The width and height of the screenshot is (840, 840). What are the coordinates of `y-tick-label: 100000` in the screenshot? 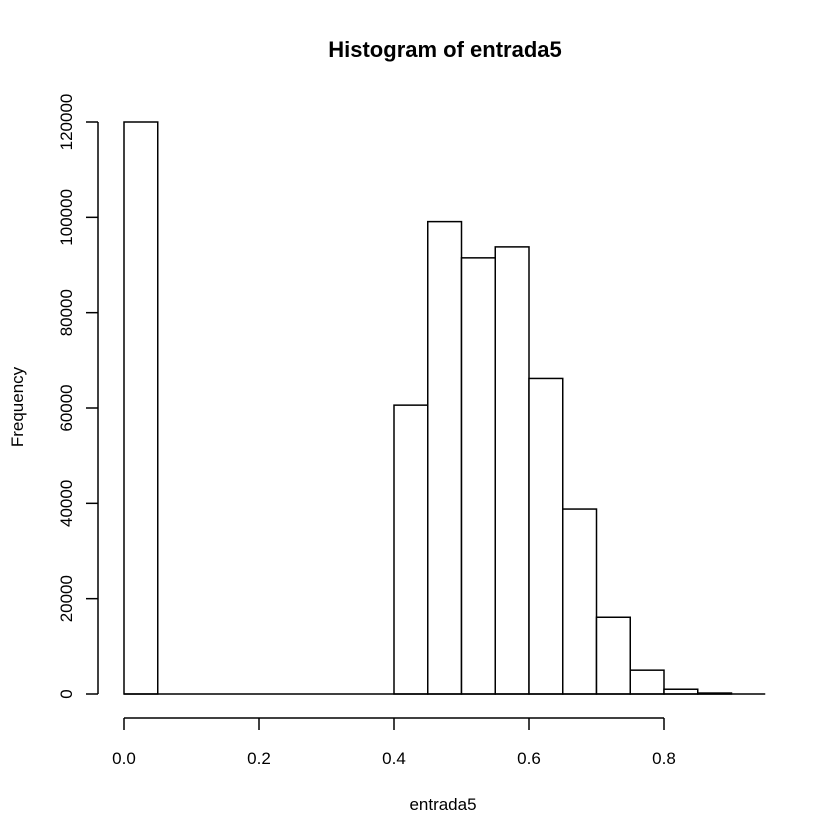 It's located at (66, 217).